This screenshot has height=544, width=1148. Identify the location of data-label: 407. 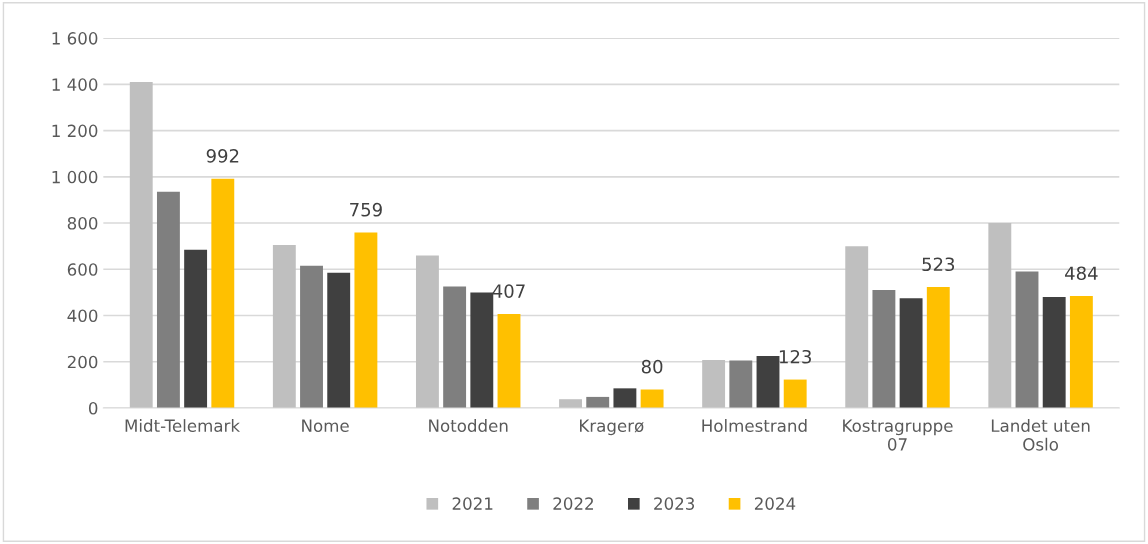
(508, 291).